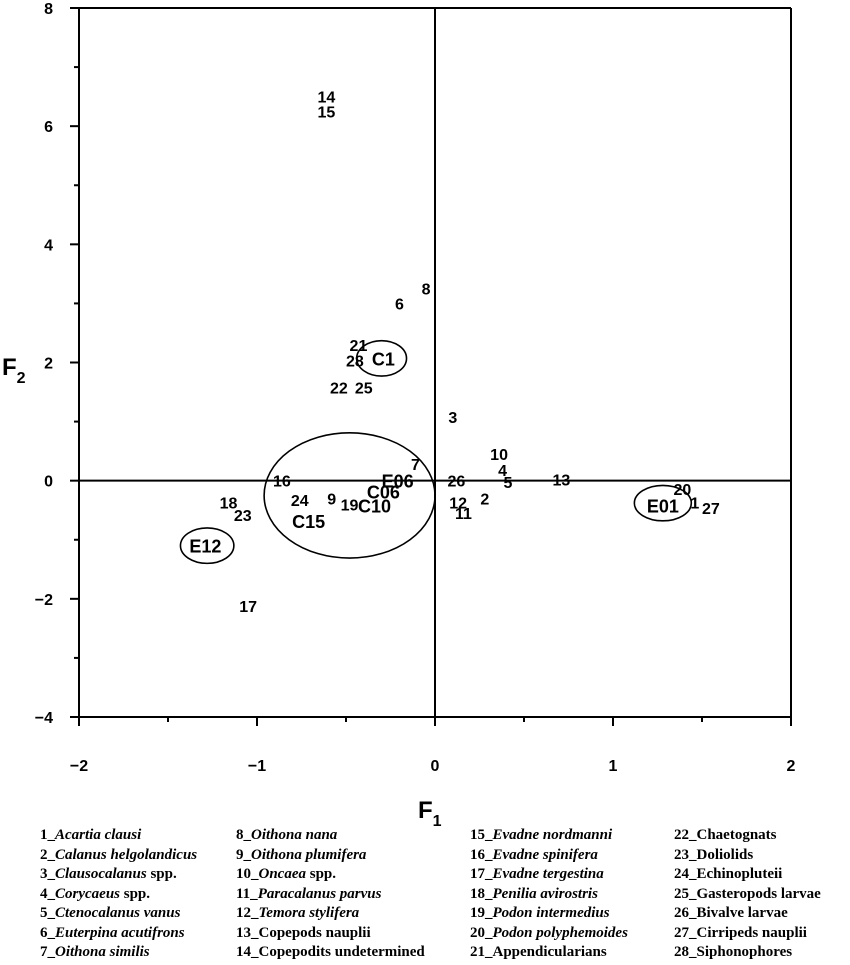 Image resolution: width=850 pixels, height=965 pixels. What do you see at coordinates (48, 127) in the screenshot?
I see `y-tick-label: 6` at bounding box center [48, 127].